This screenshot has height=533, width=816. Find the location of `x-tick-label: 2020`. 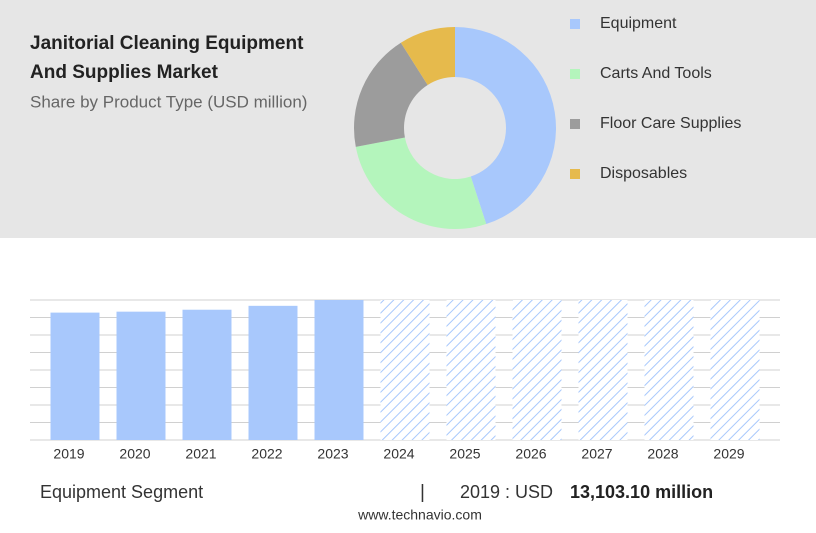

x-tick-label: 2020 is located at coordinates (134, 454).